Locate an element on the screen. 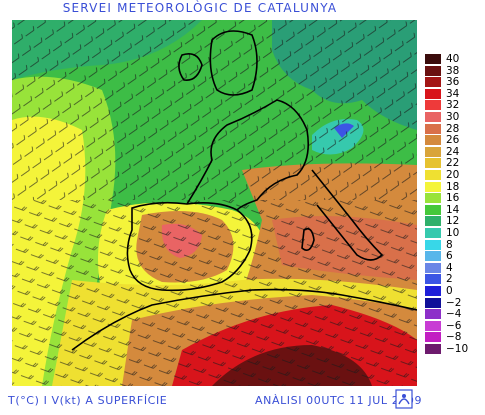 The height and width of the screenshot is (415, 485). legend-label: −6 is located at coordinates (454, 325).